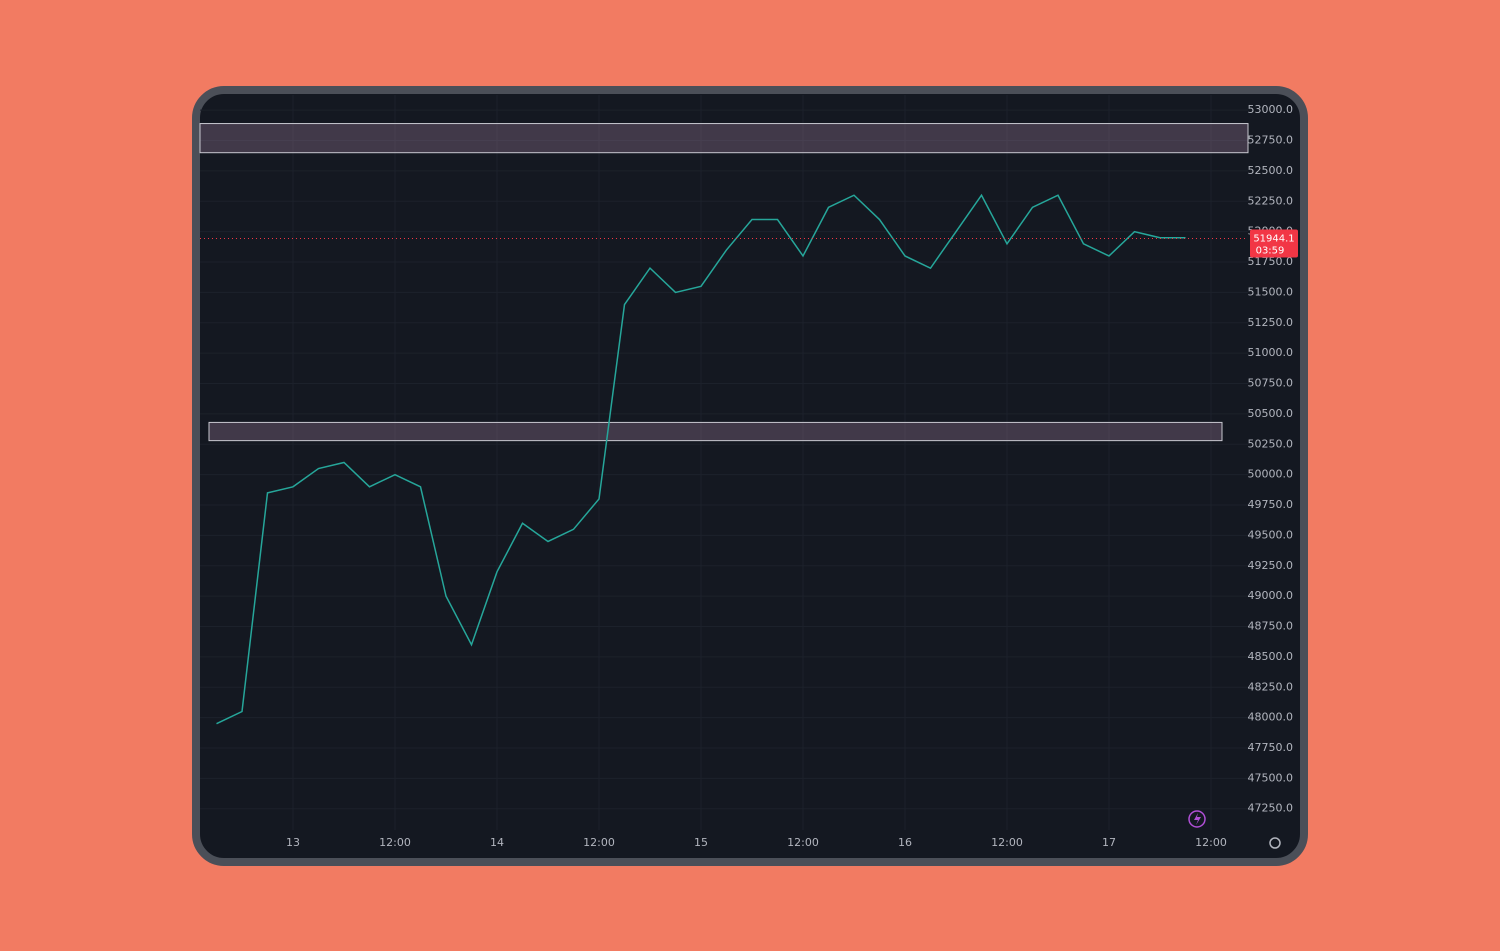 This screenshot has height=951, width=1500. What do you see at coordinates (701, 842) in the screenshot?
I see `x-tick-label: 15` at bounding box center [701, 842].